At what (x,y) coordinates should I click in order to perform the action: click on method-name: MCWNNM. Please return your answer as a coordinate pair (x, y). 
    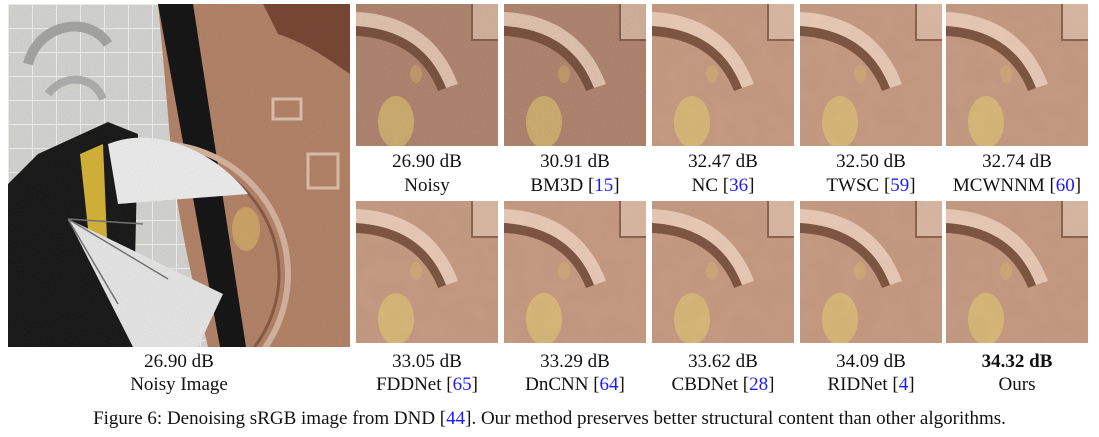
    Looking at the image, I should click on (999, 185).